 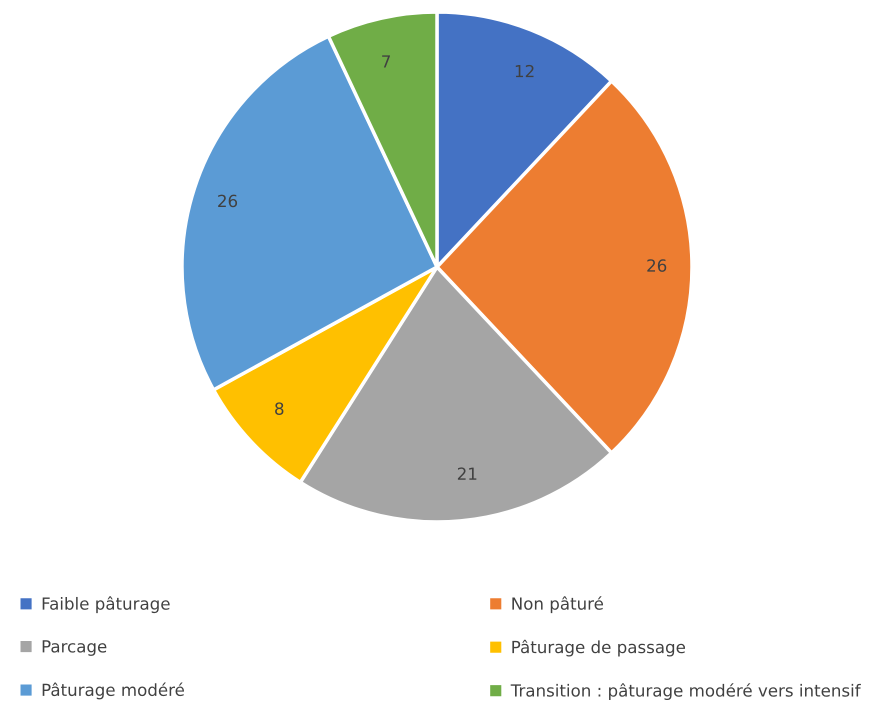 What do you see at coordinates (599, 648) in the screenshot?
I see `legend-label: Pâturage de passage` at bounding box center [599, 648].